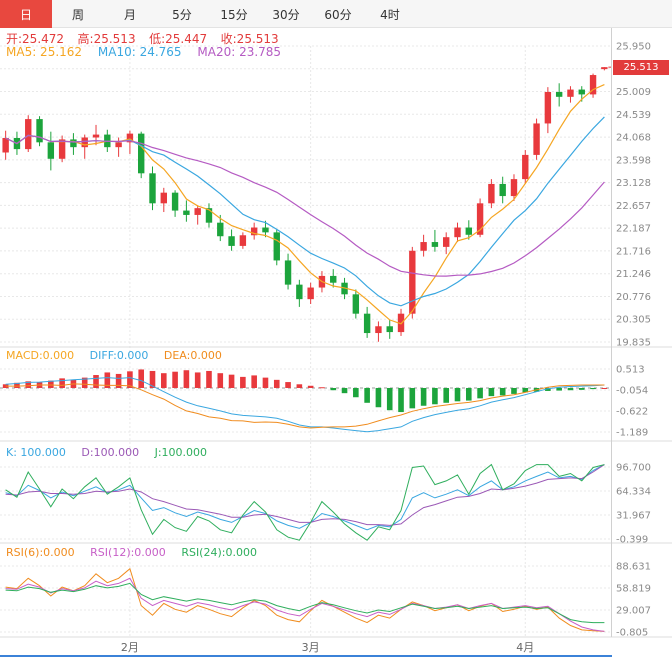 The height and width of the screenshot is (660, 672). I want to click on rsi-readout: RSI(6):0.000 RSI(12):0.000 RSI(24):0.000, so click(137, 552).